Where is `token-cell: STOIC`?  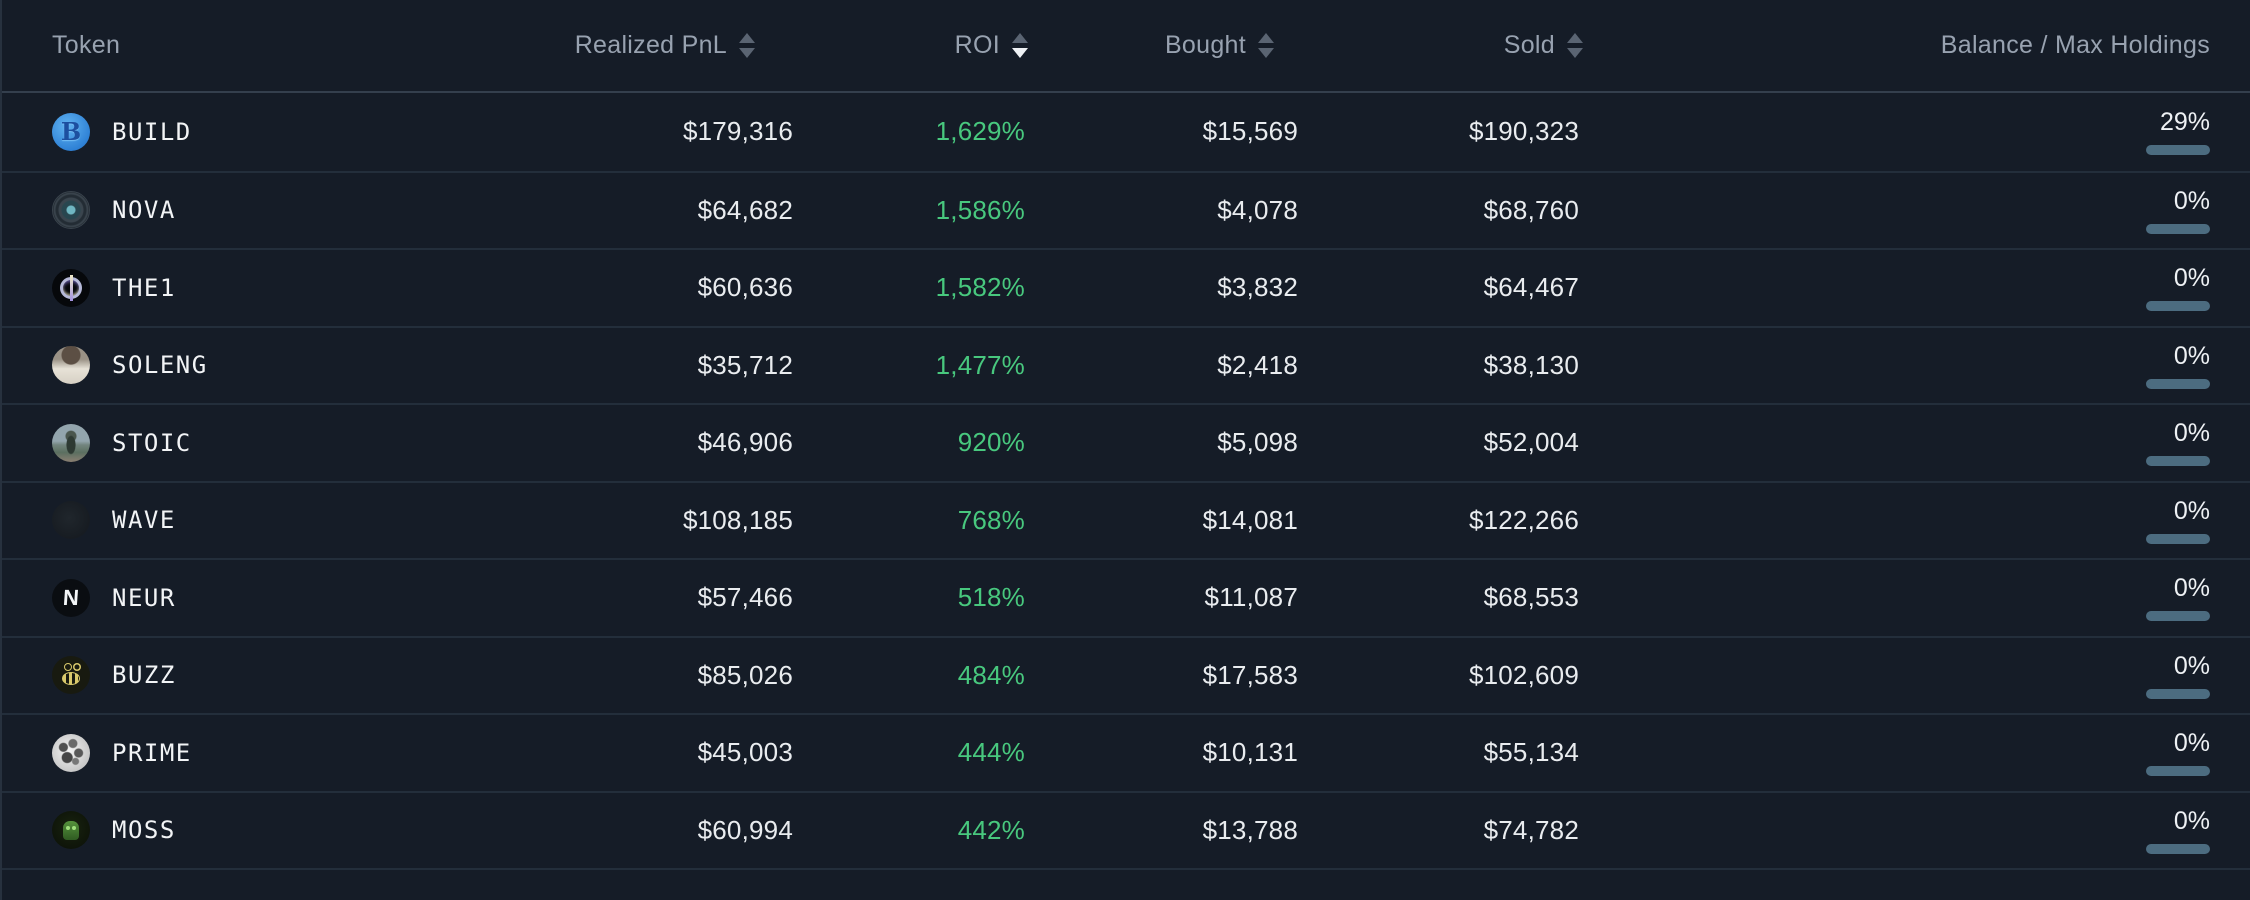
token-cell: STOIC is located at coordinates (201, 442).